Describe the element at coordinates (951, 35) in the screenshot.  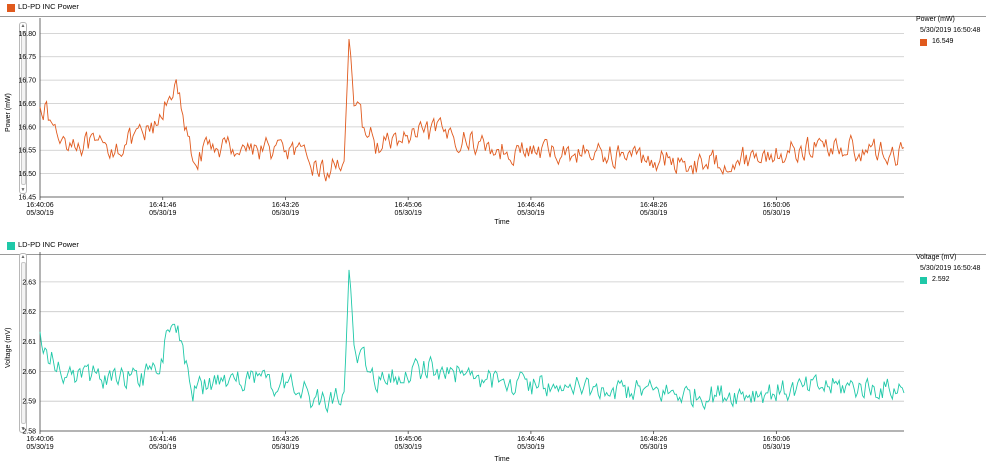
I see `legend: Power (mW) 5/30/2019 16:50:48 16.549` at that location.